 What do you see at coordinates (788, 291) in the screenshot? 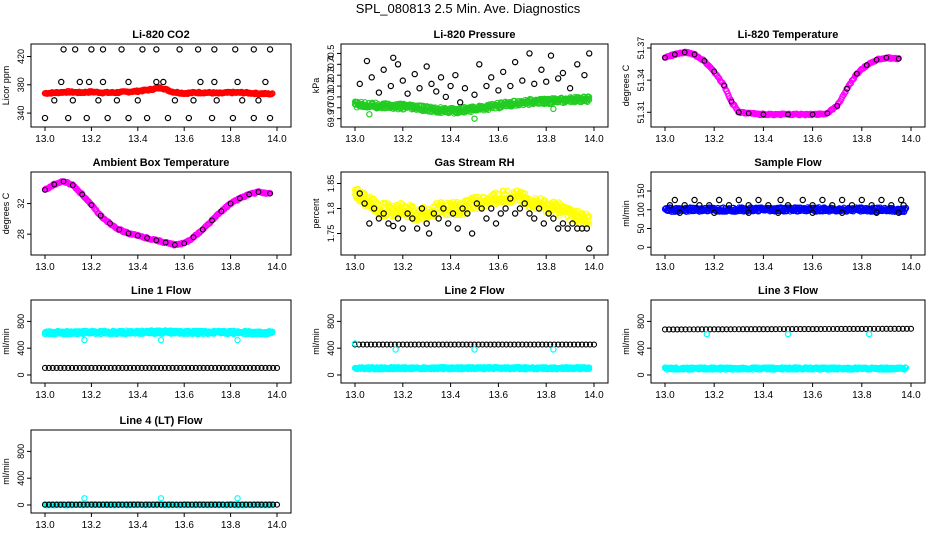
I see `chart-title: Line 3 Flow` at bounding box center [788, 291].